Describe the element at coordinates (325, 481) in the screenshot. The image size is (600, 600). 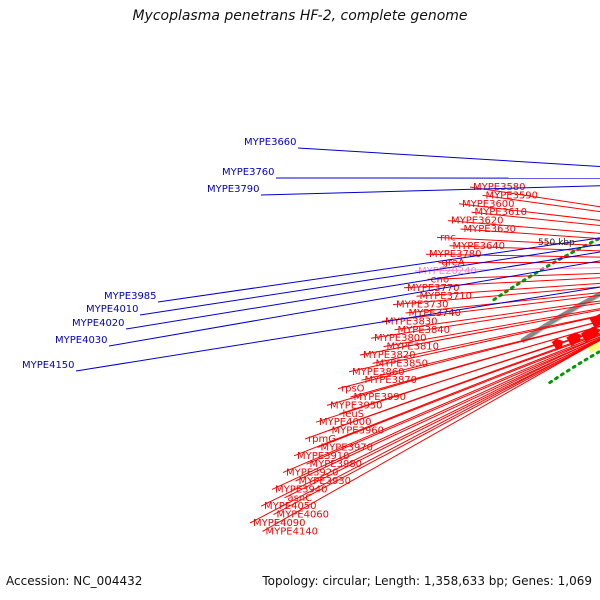
I see `gene-label: MYPE3930` at that location.